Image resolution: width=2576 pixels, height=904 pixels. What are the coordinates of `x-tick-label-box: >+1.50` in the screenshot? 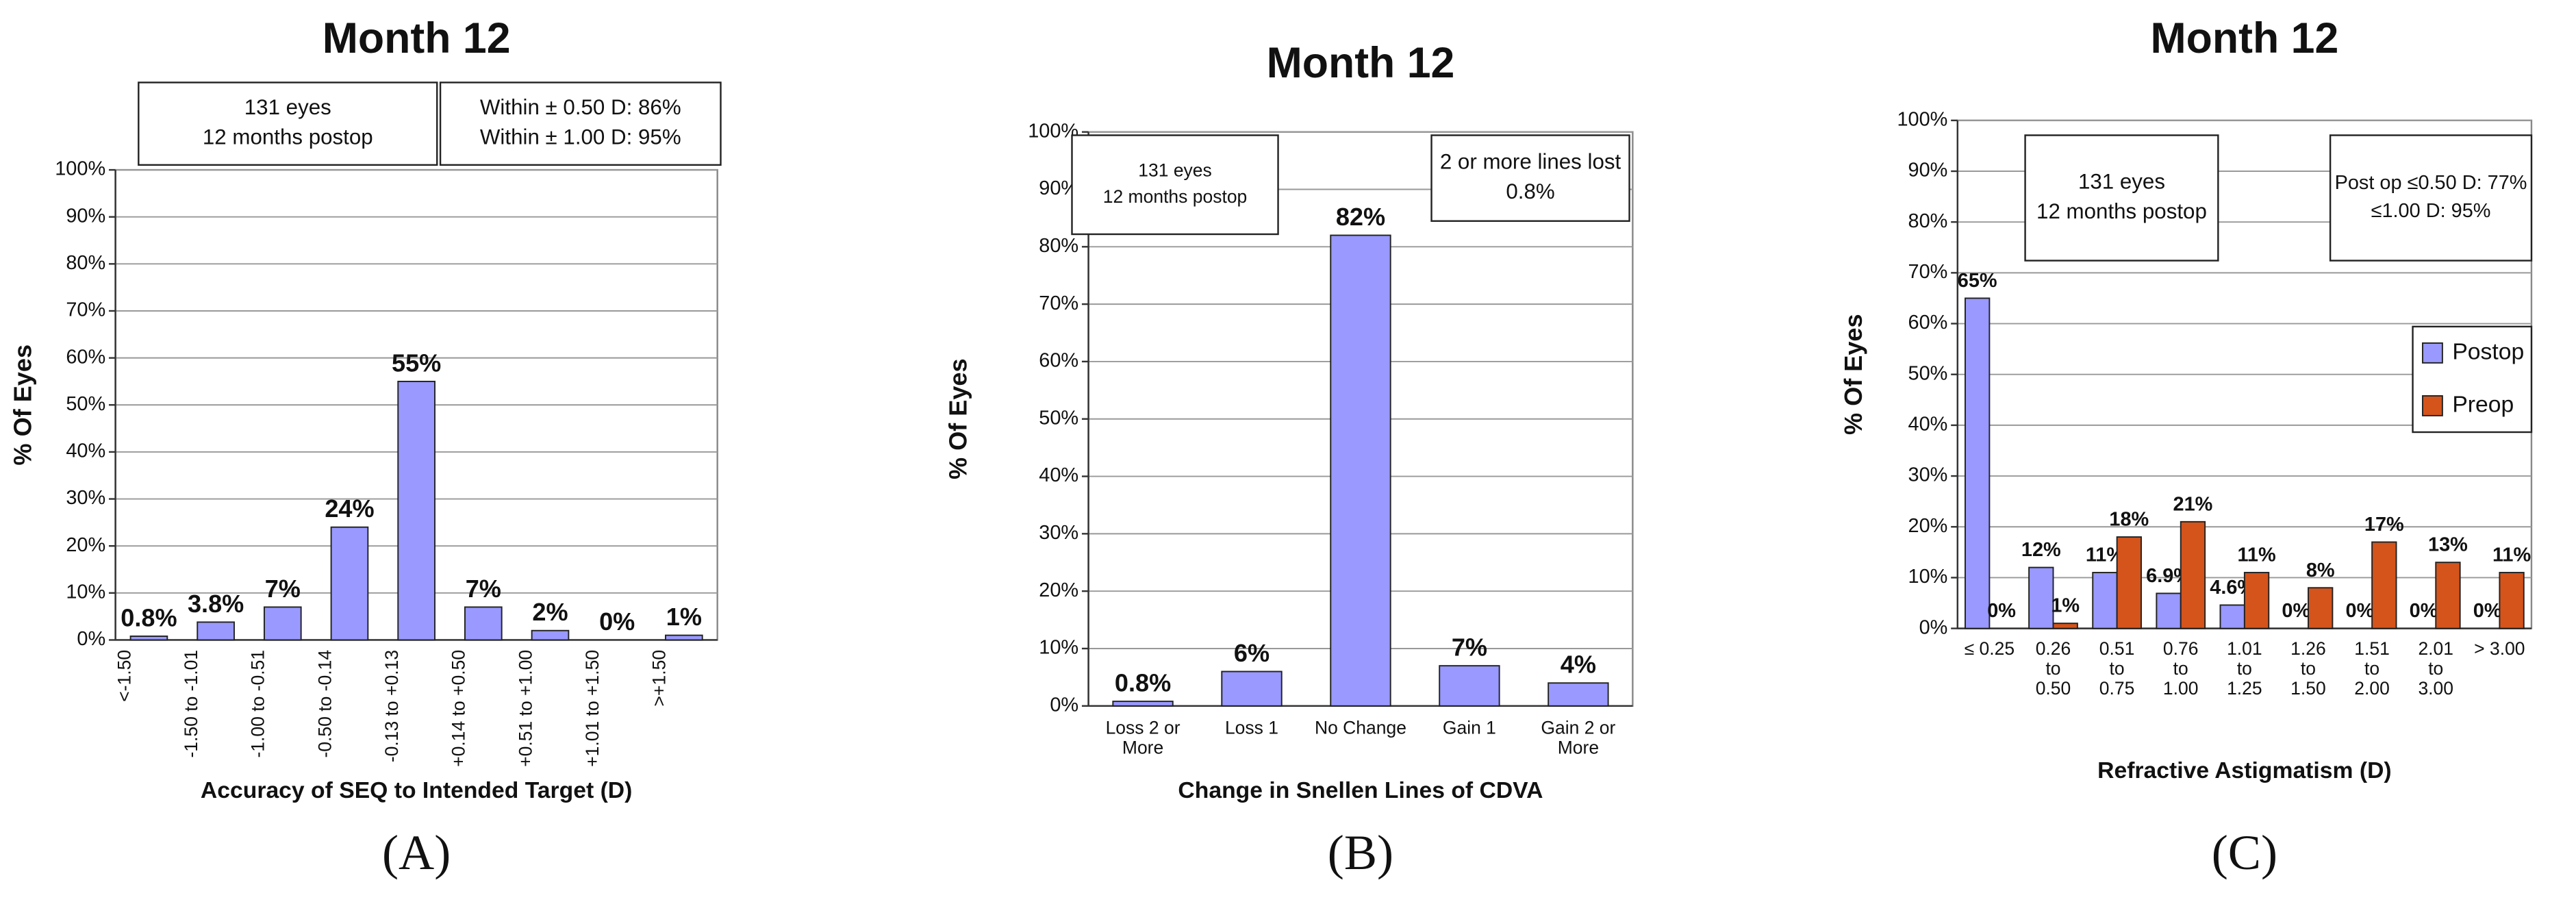 It's located at (660, 678).